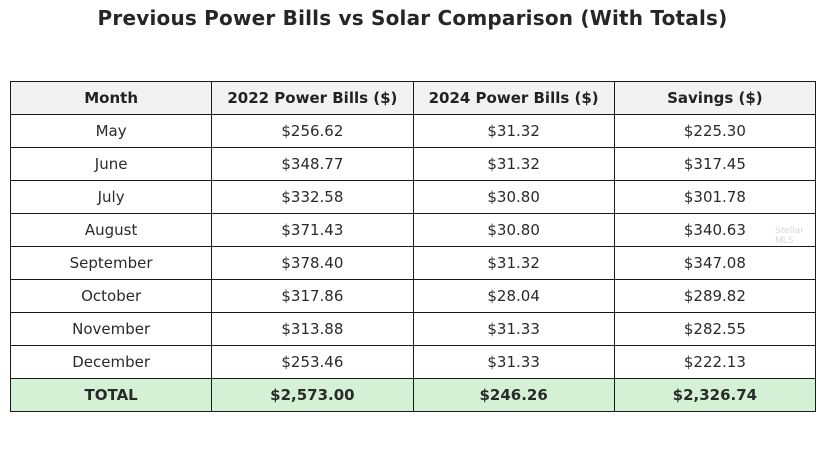 The width and height of the screenshot is (825, 464). What do you see at coordinates (312, 296) in the screenshot?
I see `bill-2022-cell: $317.86` at bounding box center [312, 296].